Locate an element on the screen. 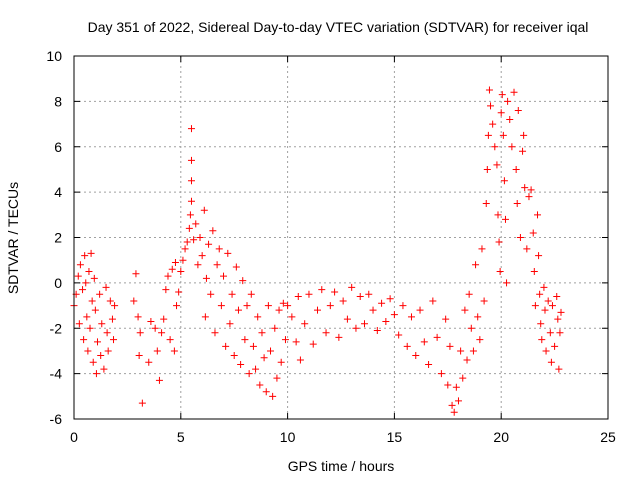  x-tick-label: 10 is located at coordinates (288, 437).